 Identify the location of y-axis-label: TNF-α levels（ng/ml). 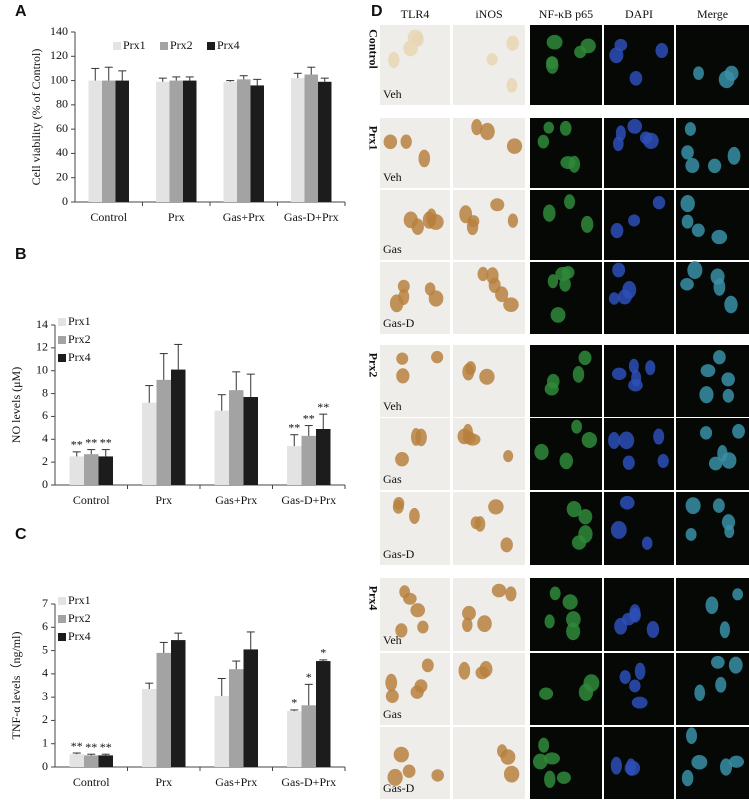
(16, 686).